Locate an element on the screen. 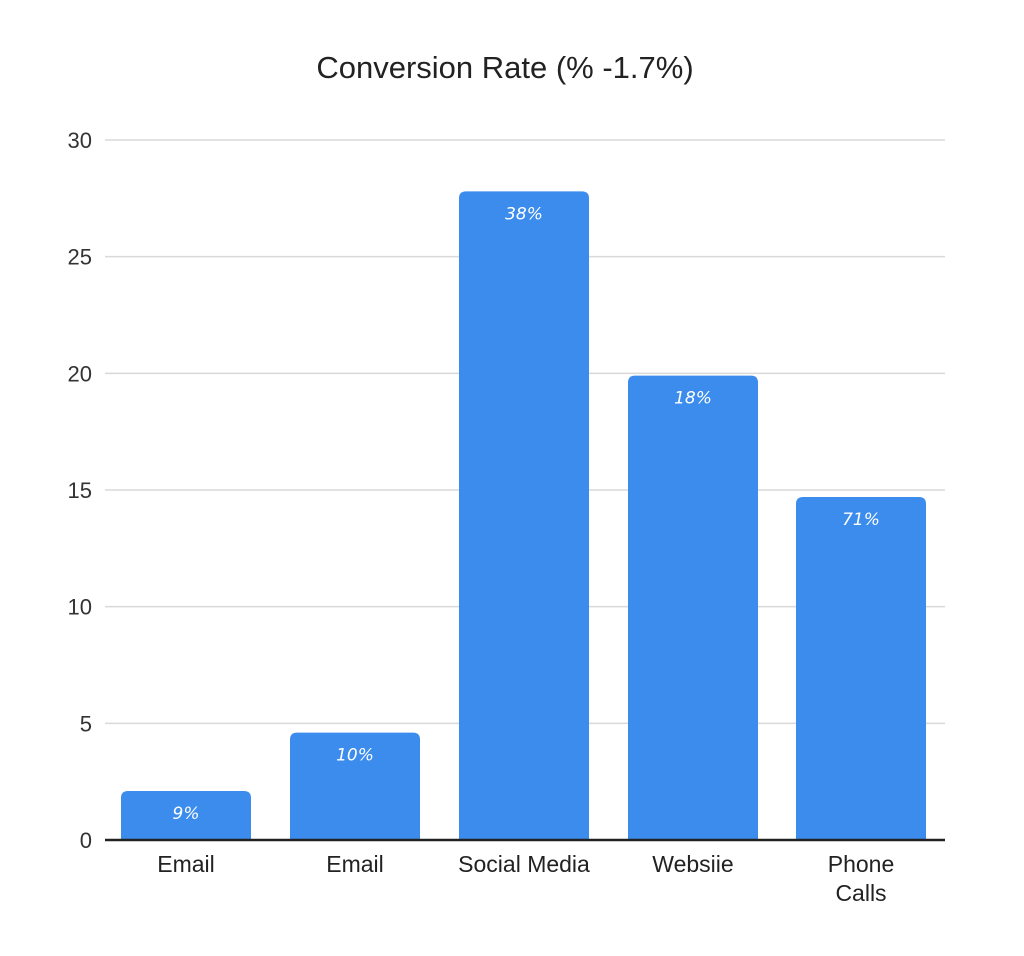 Image resolution: width=1024 pixels, height=956 pixels. bar-data-label: 71% is located at coordinates (861, 520).